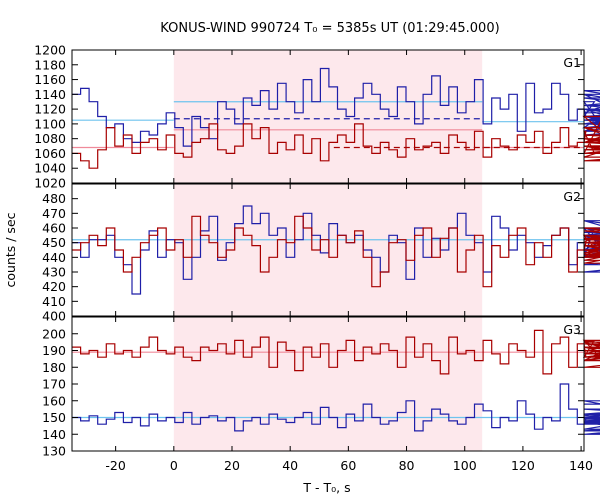 The height and width of the screenshot is (500, 600). What do you see at coordinates (50, 94) in the screenshot?
I see `y-tick-label: 1140` at bounding box center [50, 94].